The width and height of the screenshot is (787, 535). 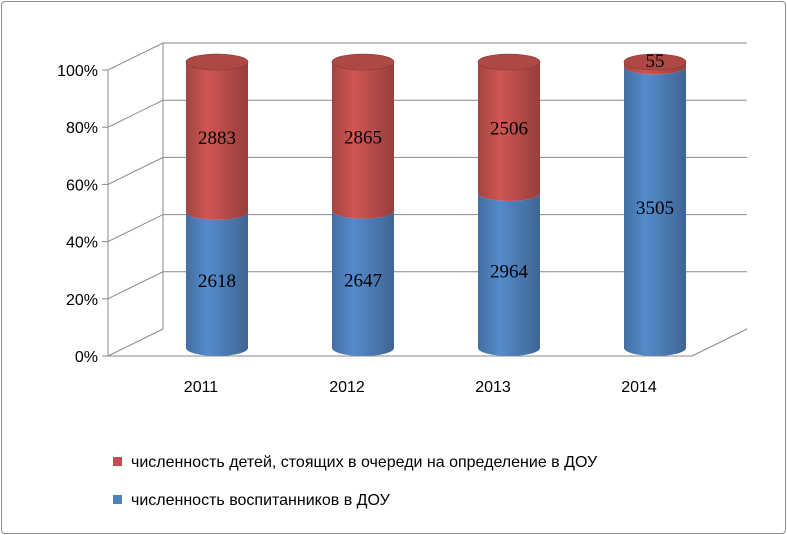 I want to click on bar-group: 2647 2865, so click(x=363, y=204).